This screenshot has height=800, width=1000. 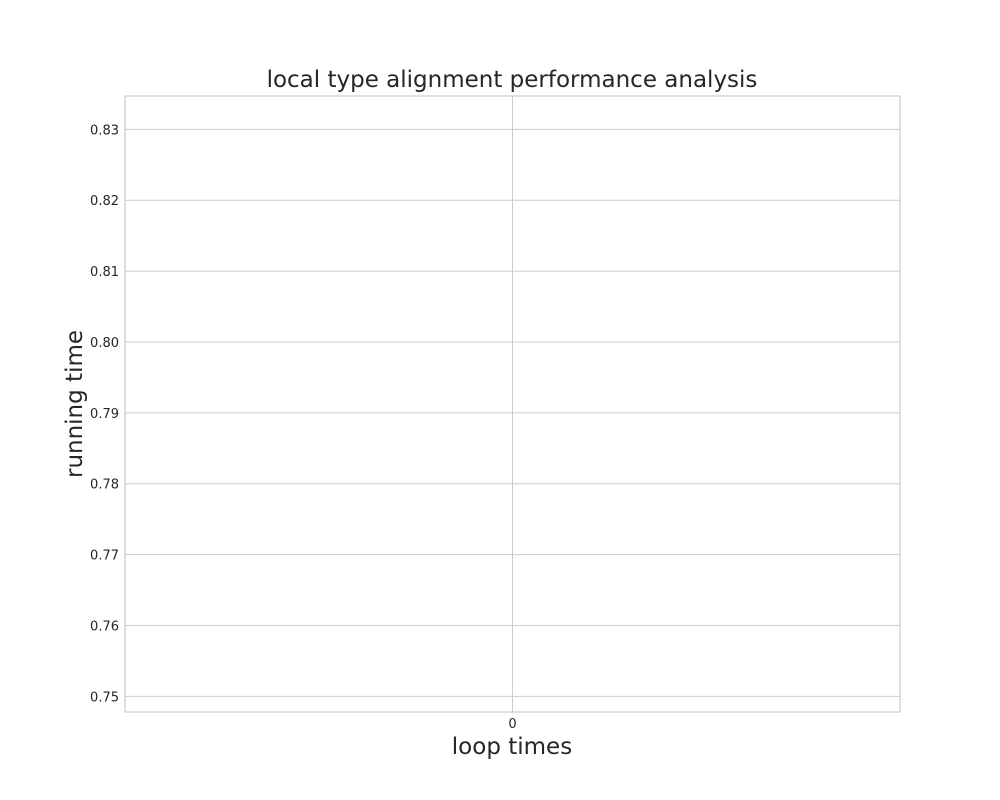 What do you see at coordinates (512, 747) in the screenshot?
I see `x-axis-label: loop times` at bounding box center [512, 747].